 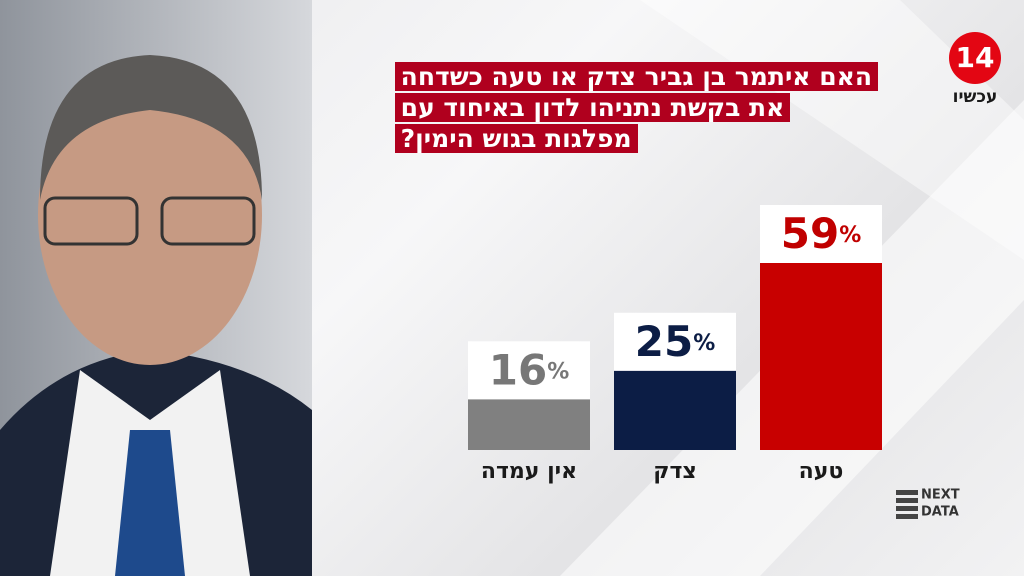 I want to click on logo-circle, so click(x=975, y=58).